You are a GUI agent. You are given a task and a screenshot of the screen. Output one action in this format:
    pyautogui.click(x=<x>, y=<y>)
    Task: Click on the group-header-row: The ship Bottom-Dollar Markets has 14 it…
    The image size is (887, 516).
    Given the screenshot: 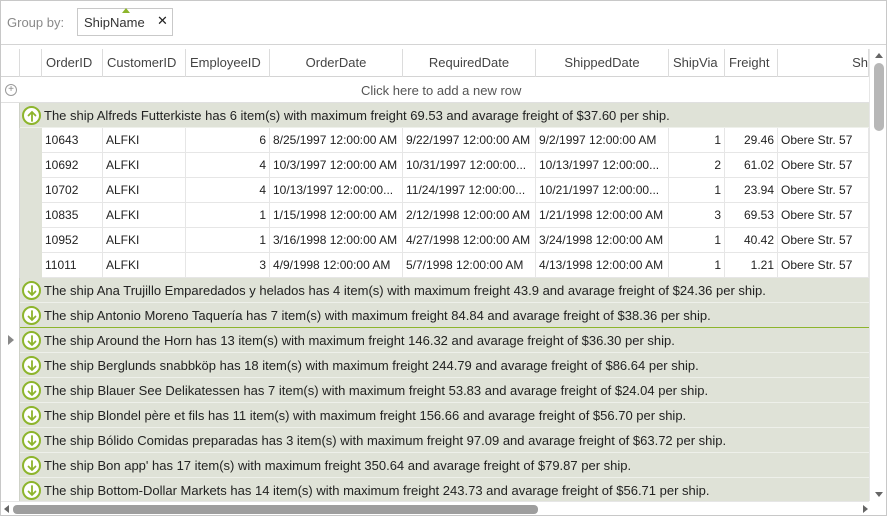 What is the action you would take?
    pyautogui.click(x=435, y=489)
    